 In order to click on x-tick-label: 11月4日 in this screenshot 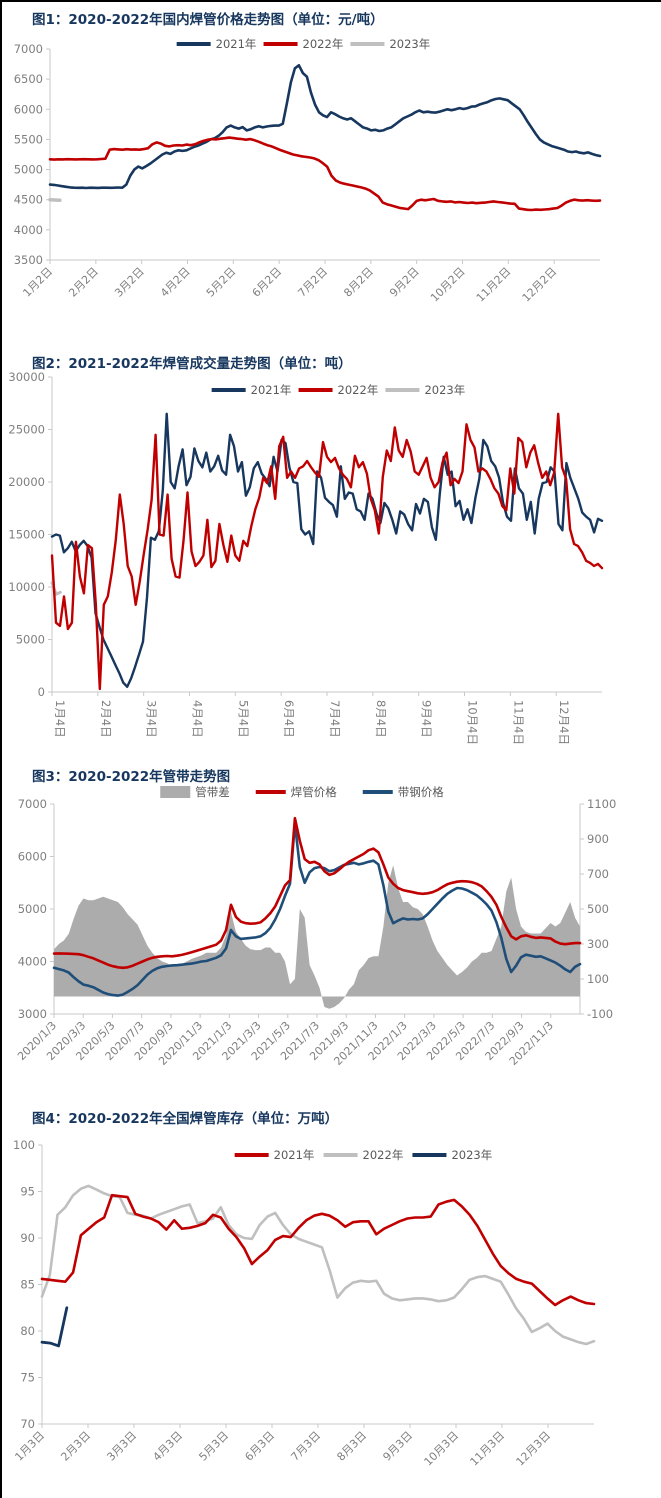, I will do `click(518, 722)`.